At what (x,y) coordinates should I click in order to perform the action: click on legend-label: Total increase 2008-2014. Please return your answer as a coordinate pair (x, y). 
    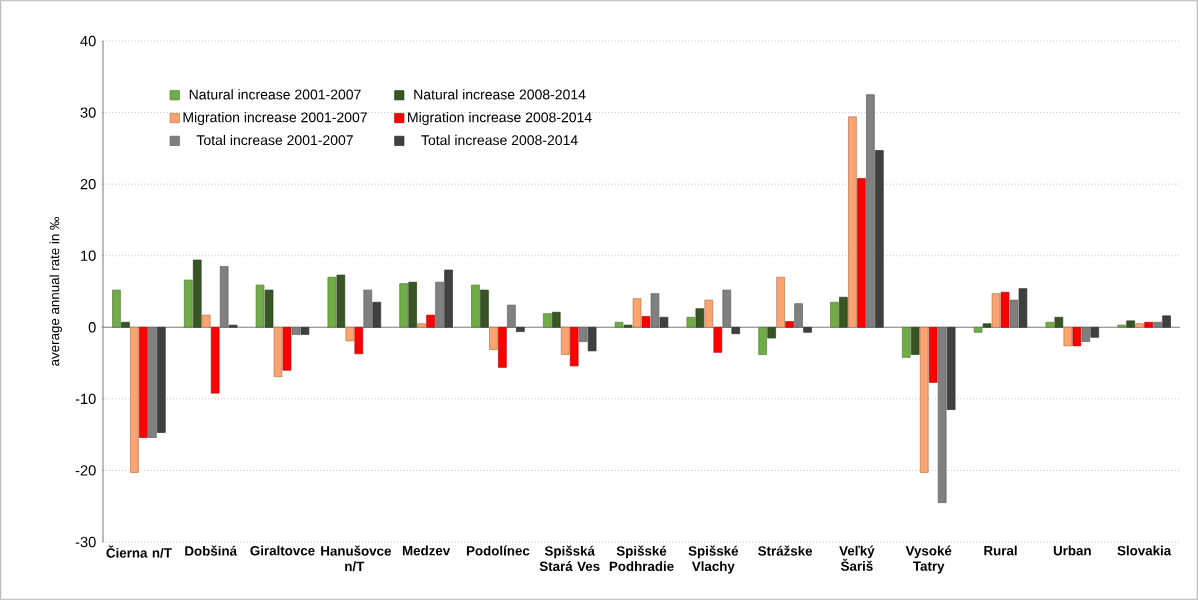
    Looking at the image, I should click on (499, 140).